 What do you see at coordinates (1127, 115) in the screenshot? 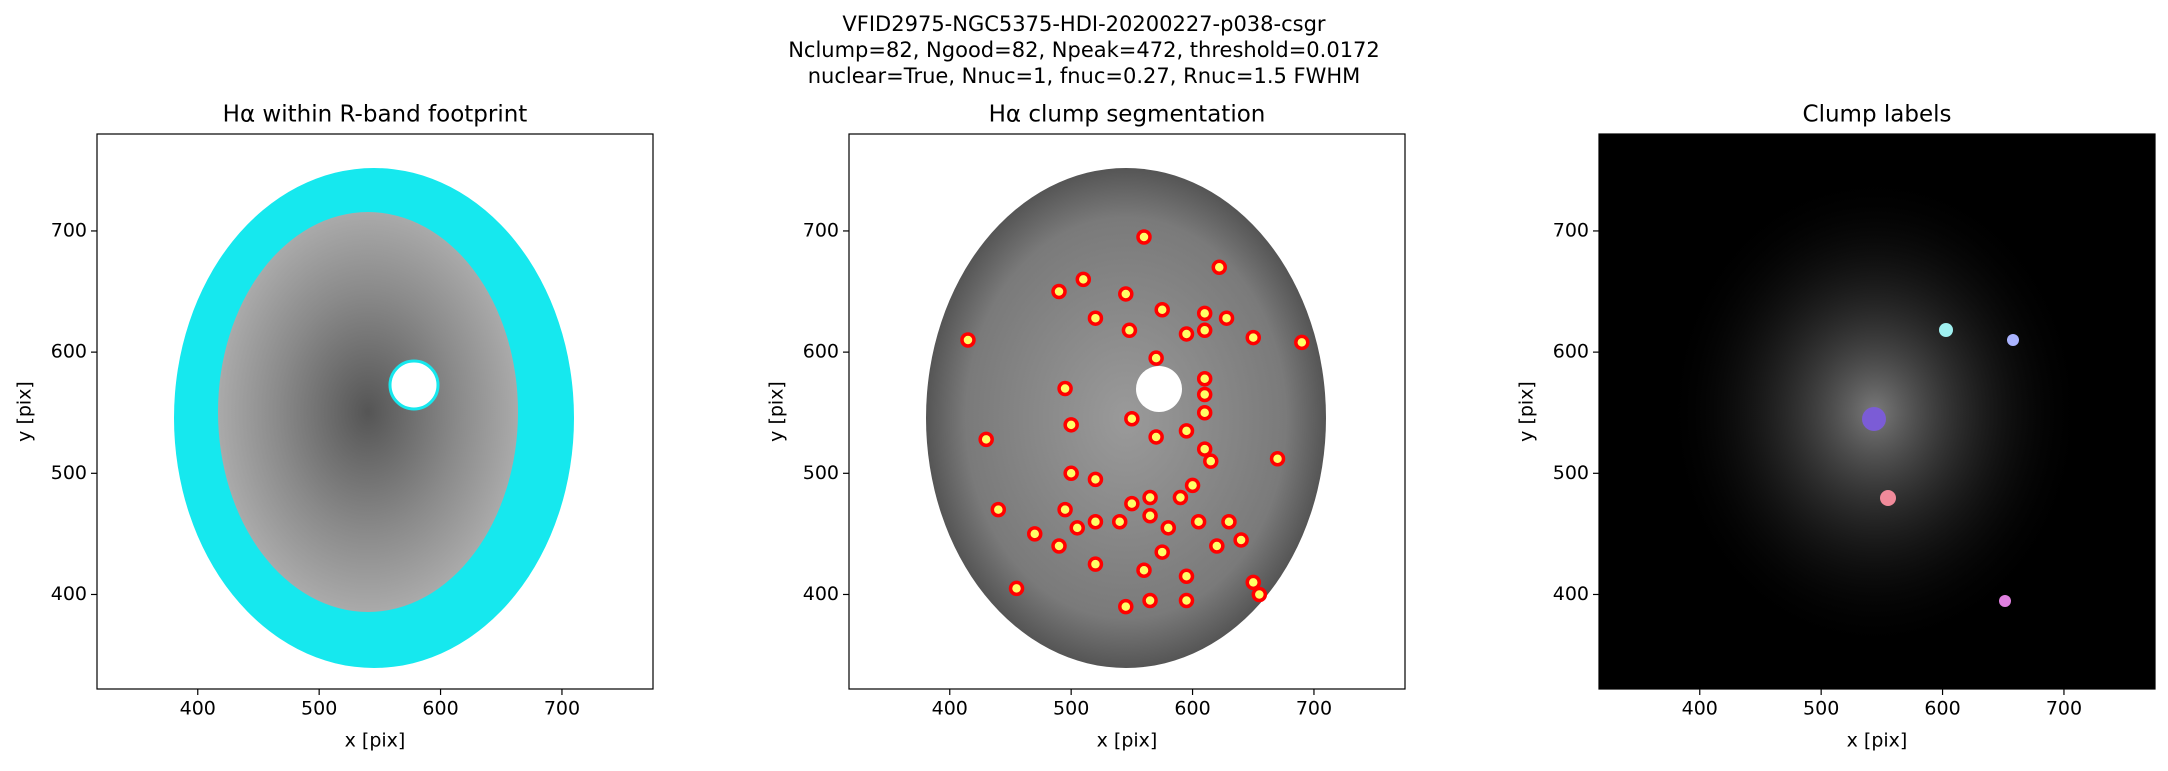
I see `axes-title: Hα clump segmentation` at bounding box center [1127, 115].